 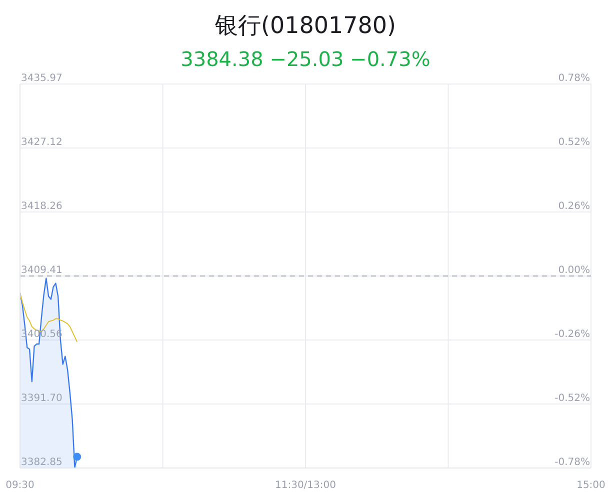 I want to click on y2-tick-label: -0.26%, so click(x=572, y=334).